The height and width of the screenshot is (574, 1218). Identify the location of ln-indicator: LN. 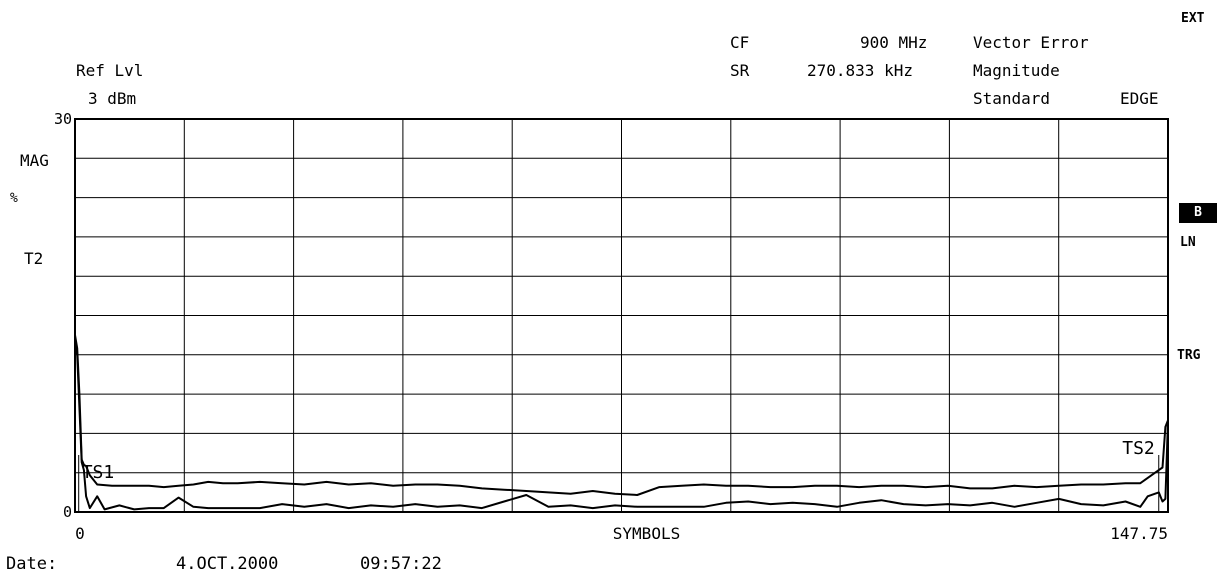
(1188, 242).